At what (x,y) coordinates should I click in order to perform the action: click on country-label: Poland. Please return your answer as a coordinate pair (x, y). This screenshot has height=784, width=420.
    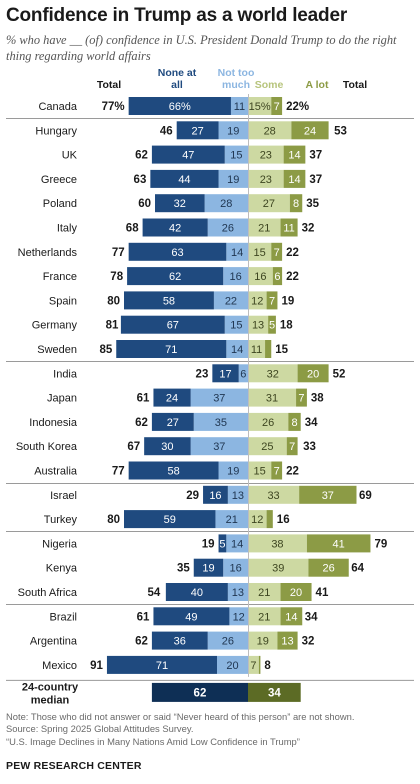
    Looking at the image, I should click on (60, 204).